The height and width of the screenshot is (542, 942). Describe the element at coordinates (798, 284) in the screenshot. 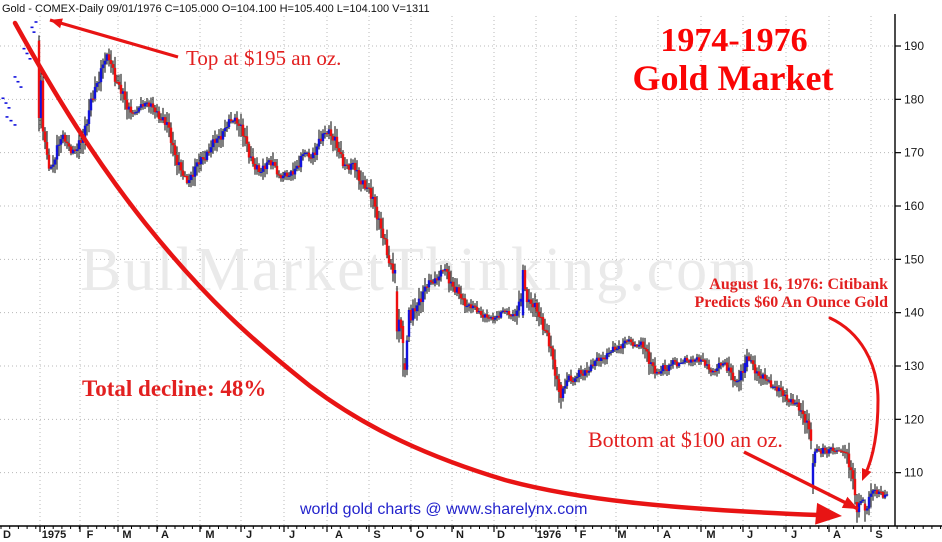

I see `annotation-citibank-line1: August 16, 1976: Citibank` at that location.